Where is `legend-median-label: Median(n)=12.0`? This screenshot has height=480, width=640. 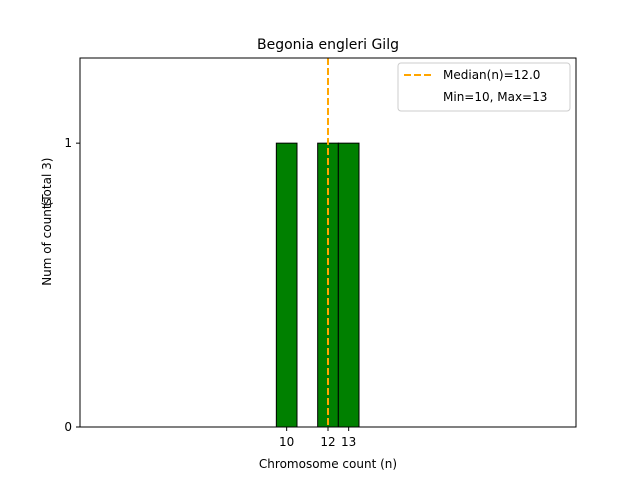 legend-median-label: Median(n)=12.0 is located at coordinates (491, 75).